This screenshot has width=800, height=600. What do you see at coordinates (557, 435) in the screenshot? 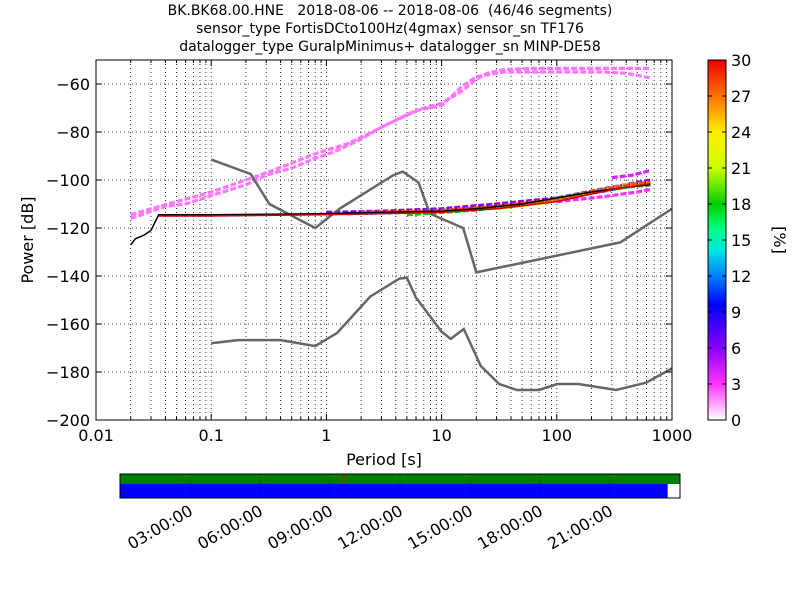
I see `x-tick-label: 100` at bounding box center [557, 435].